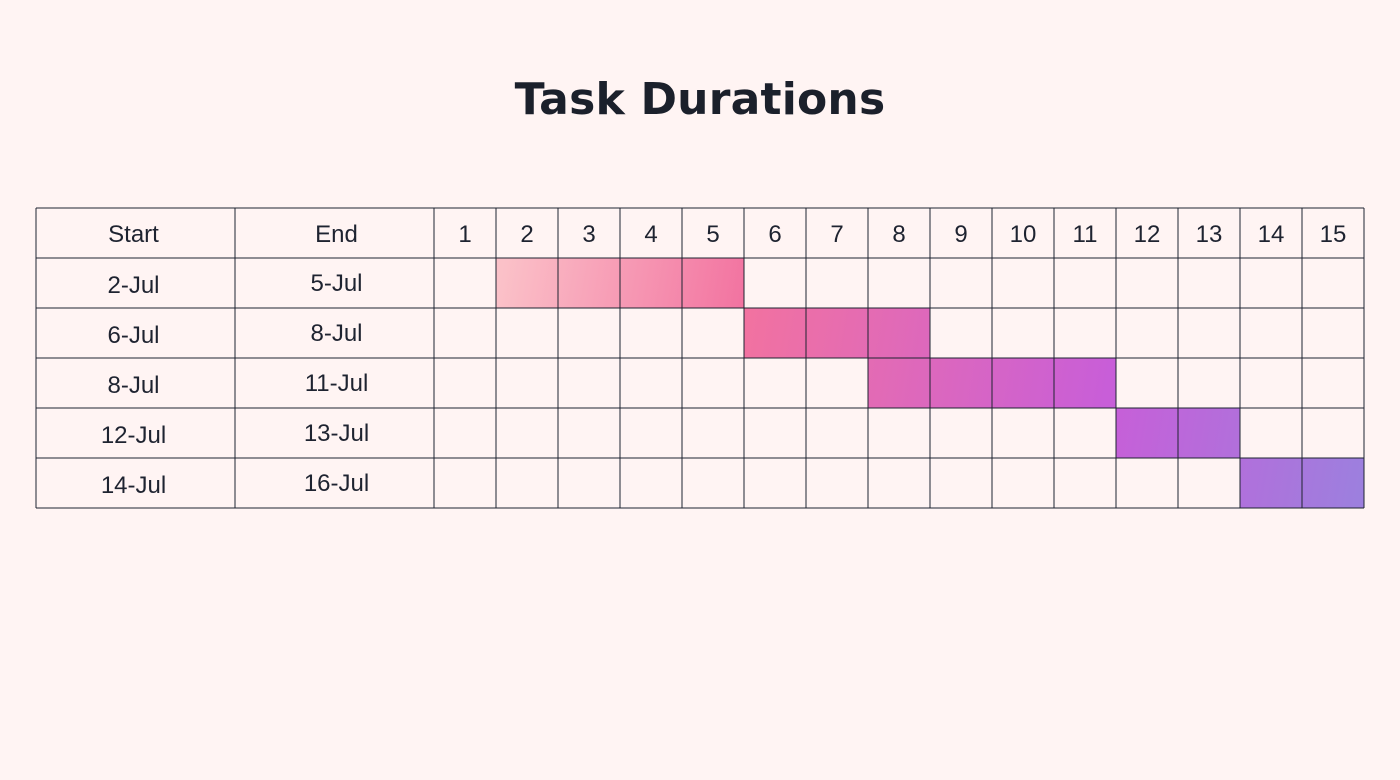  I want to click on day-header: 3, so click(588, 234).